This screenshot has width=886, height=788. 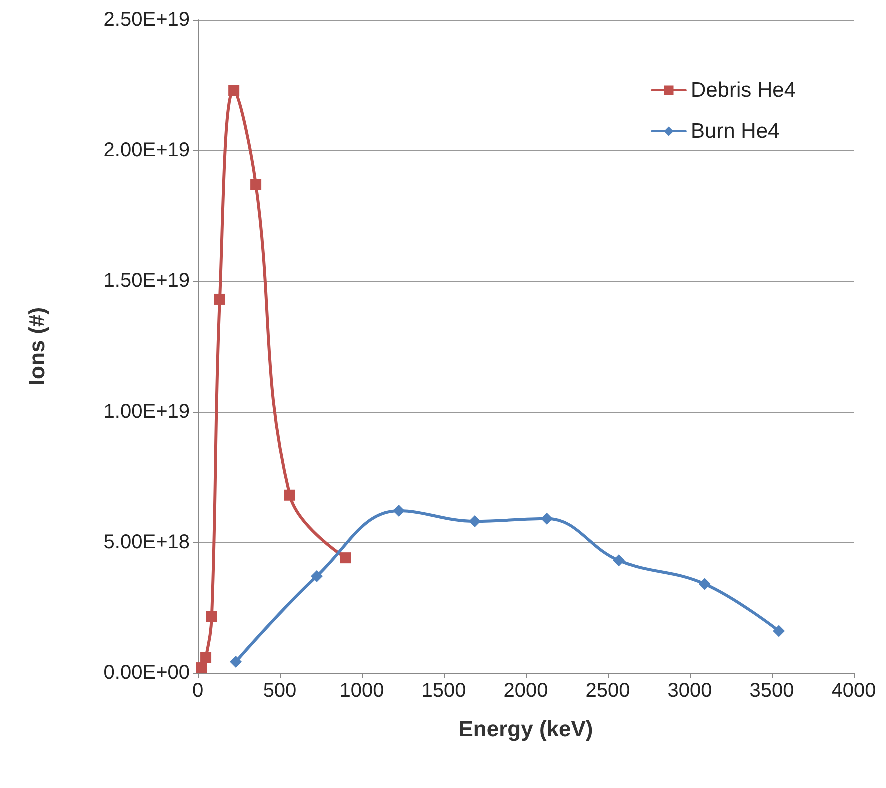 I want to click on y-tick-label: 2.00E+19, so click(x=147, y=151).